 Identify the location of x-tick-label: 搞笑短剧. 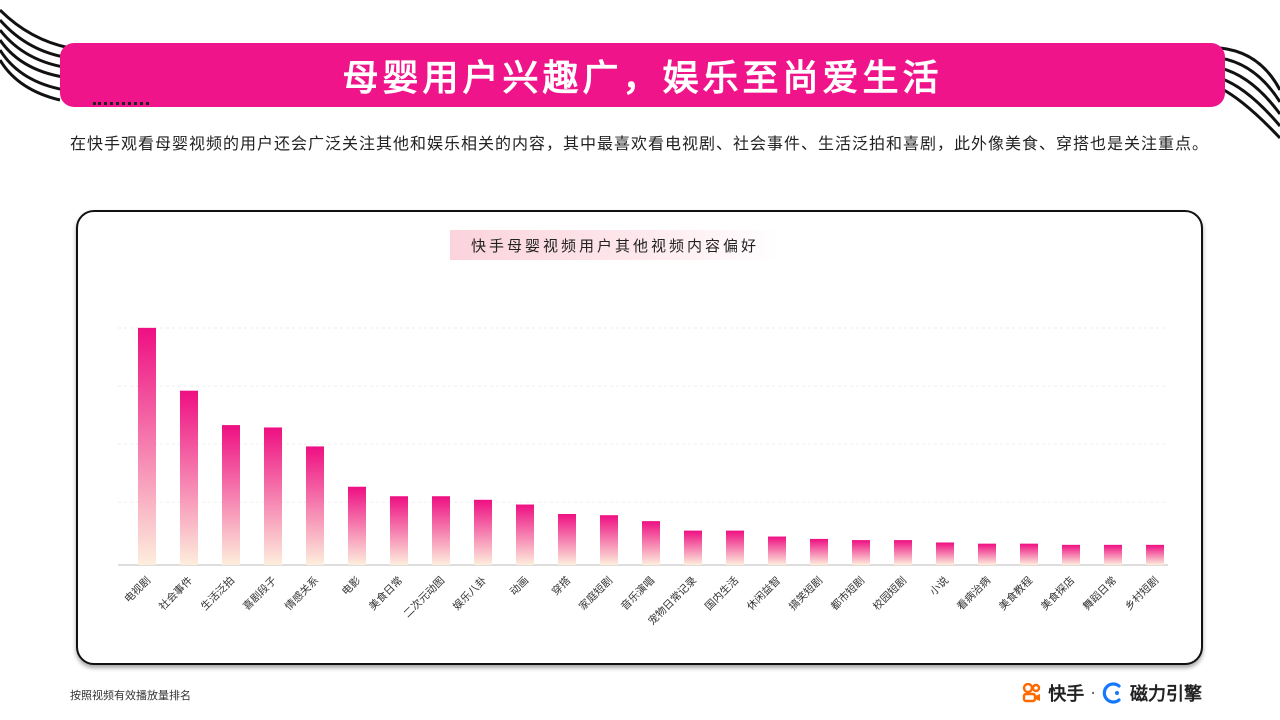
(805, 593).